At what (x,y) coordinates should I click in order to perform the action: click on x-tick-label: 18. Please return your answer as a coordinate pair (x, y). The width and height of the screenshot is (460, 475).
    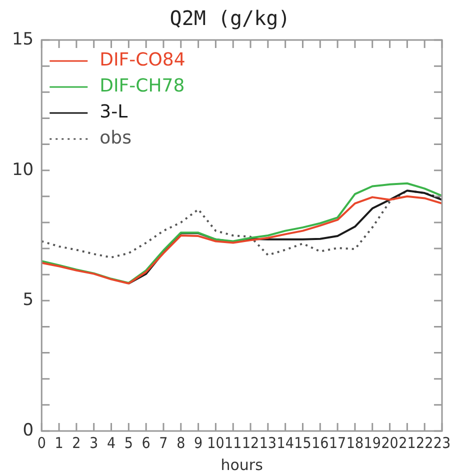
    Looking at the image, I should click on (355, 443).